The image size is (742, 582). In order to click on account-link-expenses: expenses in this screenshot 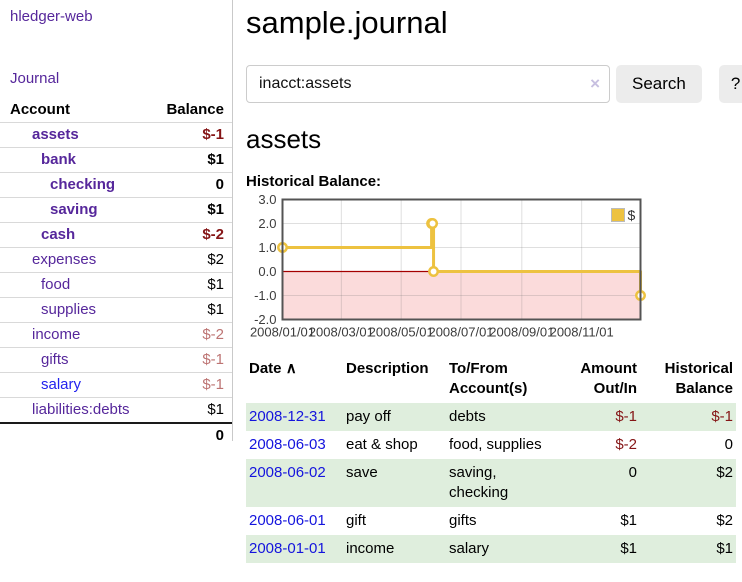, I will do `click(64, 259)`.